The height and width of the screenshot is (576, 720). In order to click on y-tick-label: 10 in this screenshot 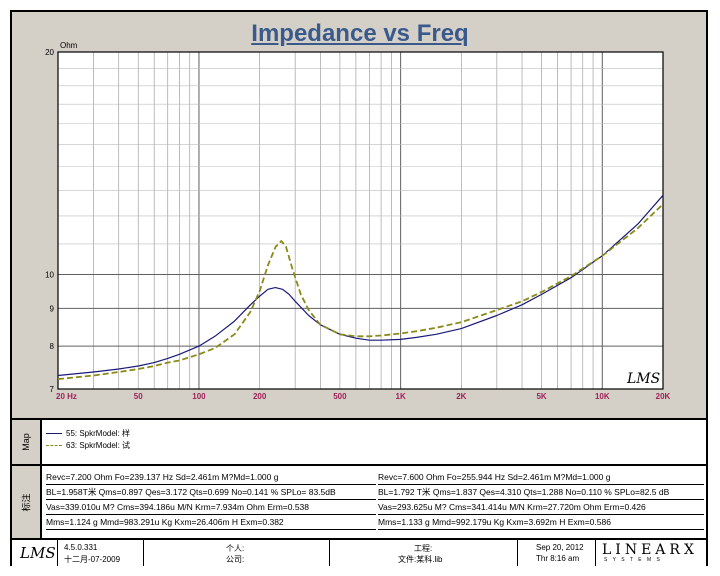, I will do `click(49, 275)`.